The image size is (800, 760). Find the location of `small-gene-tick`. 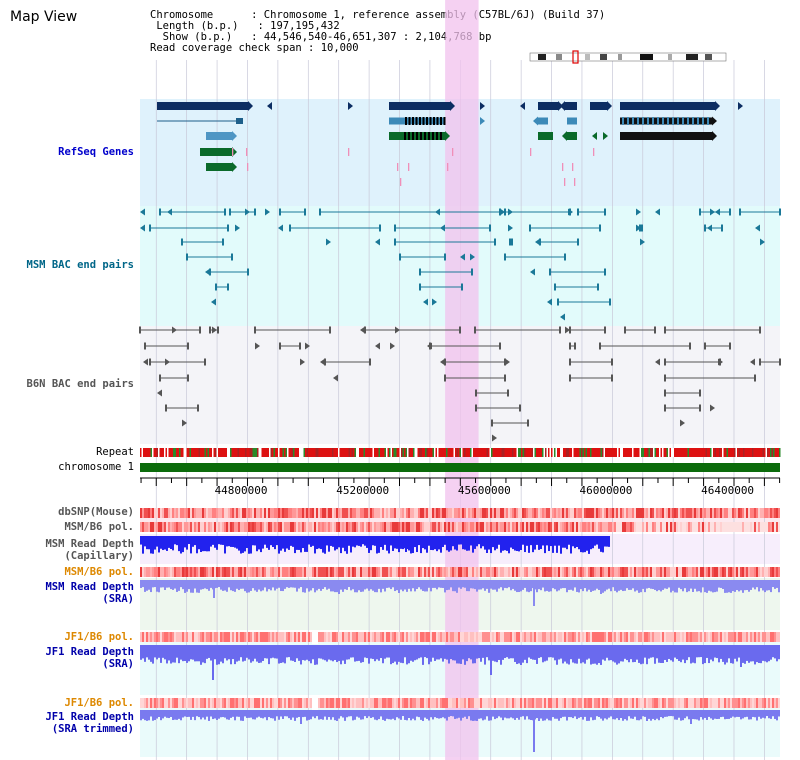

small-gene-tick is located at coordinates (248, 167).